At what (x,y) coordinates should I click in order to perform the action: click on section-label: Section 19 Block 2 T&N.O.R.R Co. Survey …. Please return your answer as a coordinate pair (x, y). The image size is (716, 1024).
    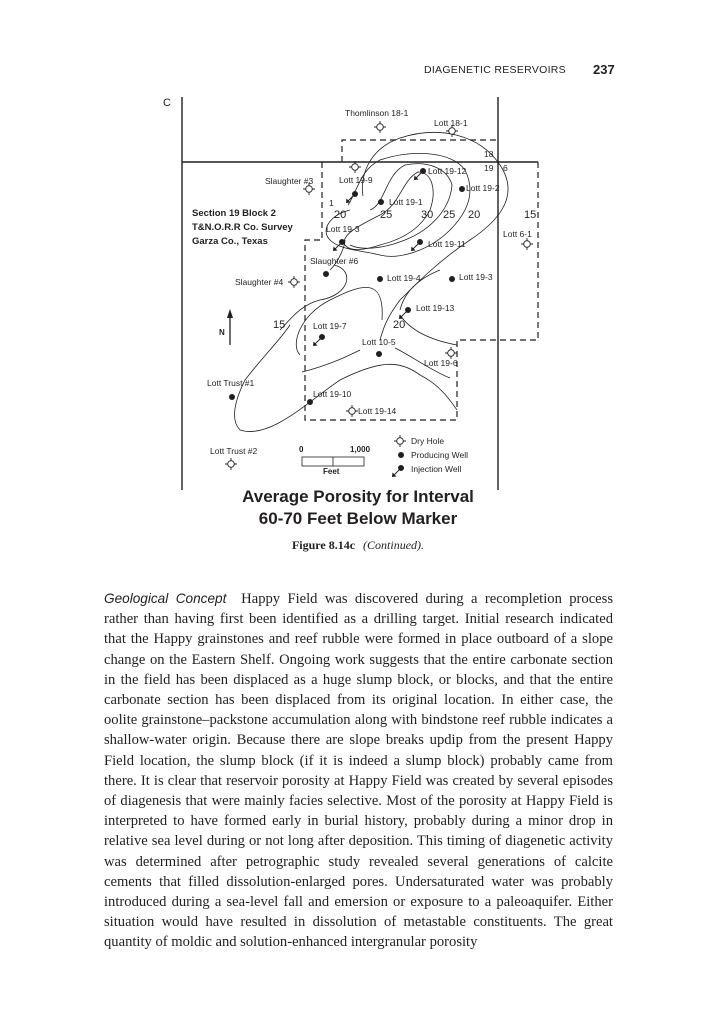
    Looking at the image, I should click on (243, 227).